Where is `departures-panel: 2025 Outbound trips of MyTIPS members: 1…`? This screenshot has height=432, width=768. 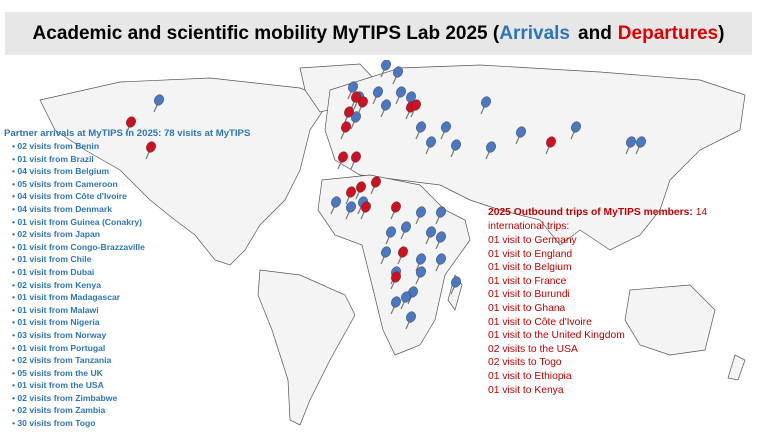
departures-panel: 2025 Outbound trips of MyTIPS members: 1… is located at coordinates (608, 301).